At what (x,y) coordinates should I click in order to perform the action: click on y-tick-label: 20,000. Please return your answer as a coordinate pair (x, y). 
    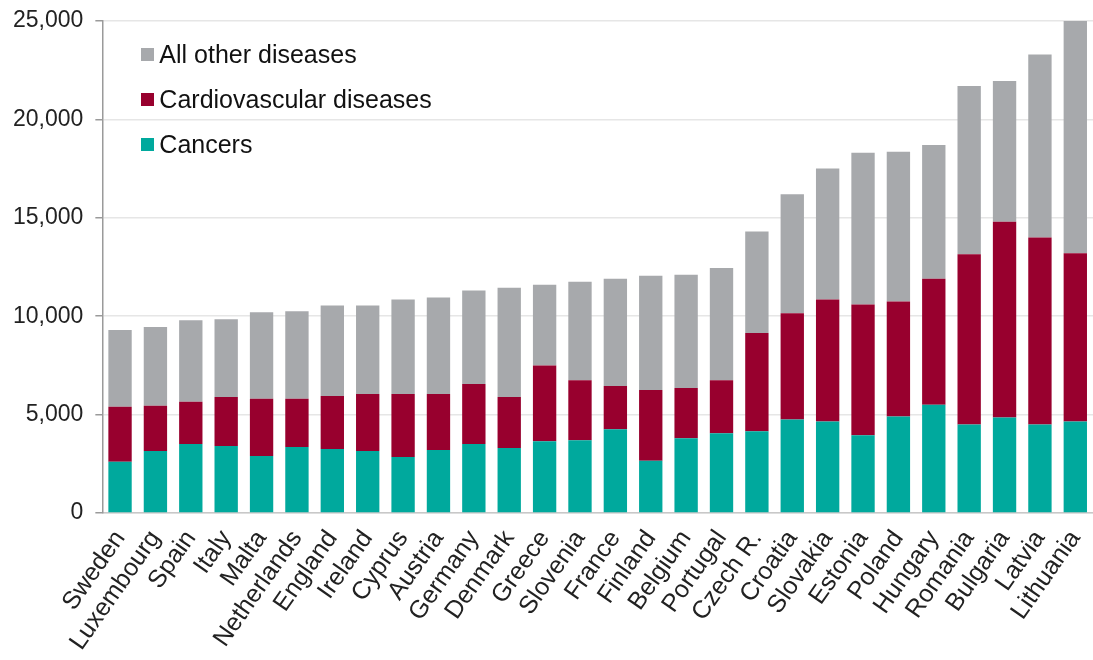
    Looking at the image, I should click on (48, 117).